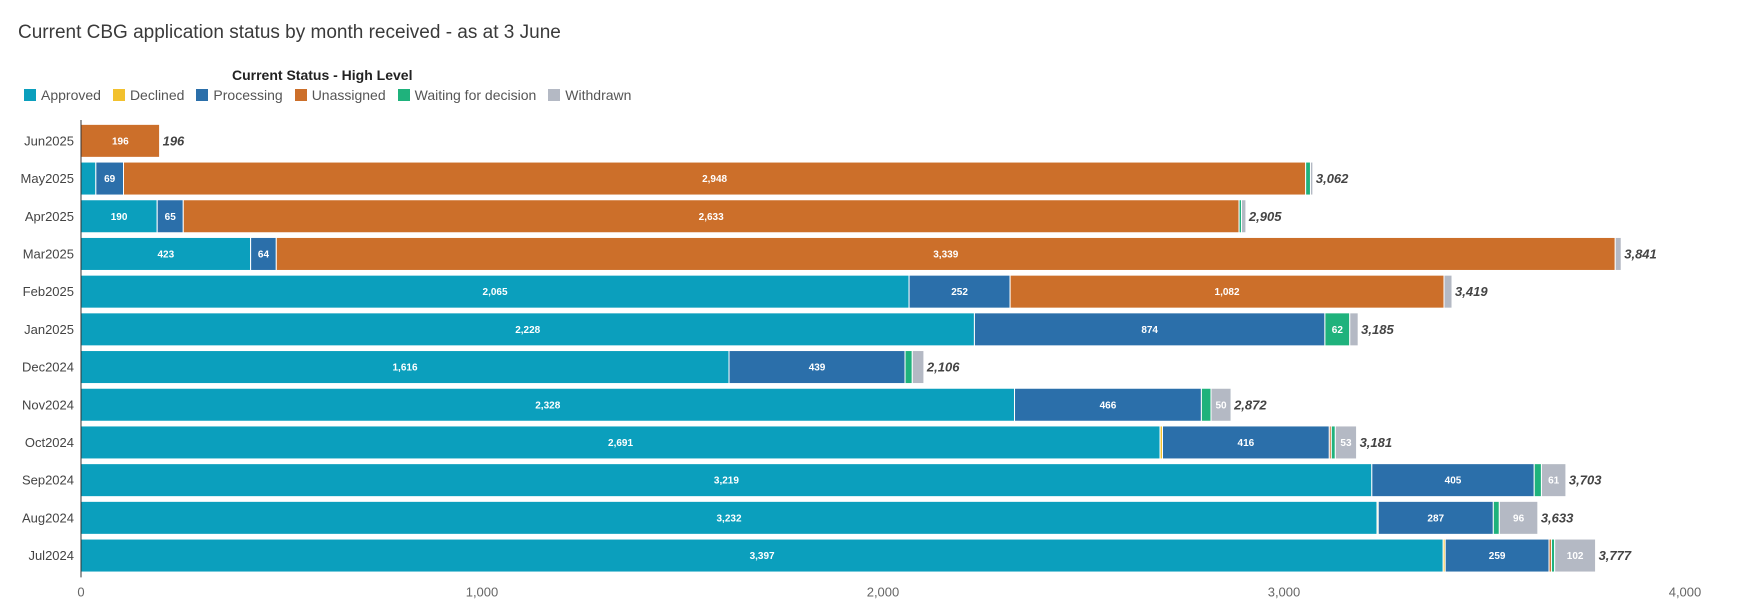  Describe the element at coordinates (348, 95) in the screenshot. I see `legend-label: Unassigned` at that location.